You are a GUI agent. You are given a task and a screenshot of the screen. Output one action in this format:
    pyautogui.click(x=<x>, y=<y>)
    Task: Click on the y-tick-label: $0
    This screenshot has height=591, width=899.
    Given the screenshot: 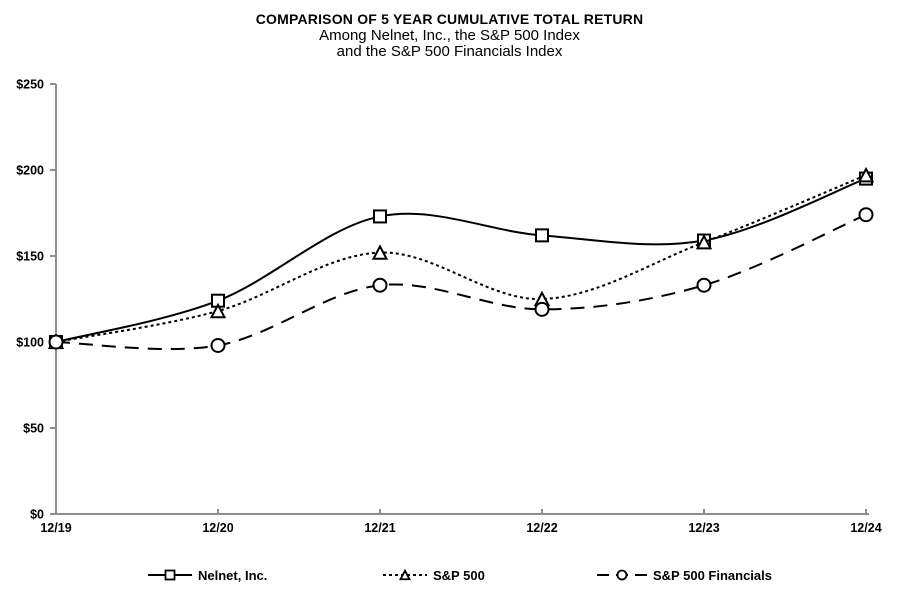 What is the action you would take?
    pyautogui.click(x=37, y=515)
    